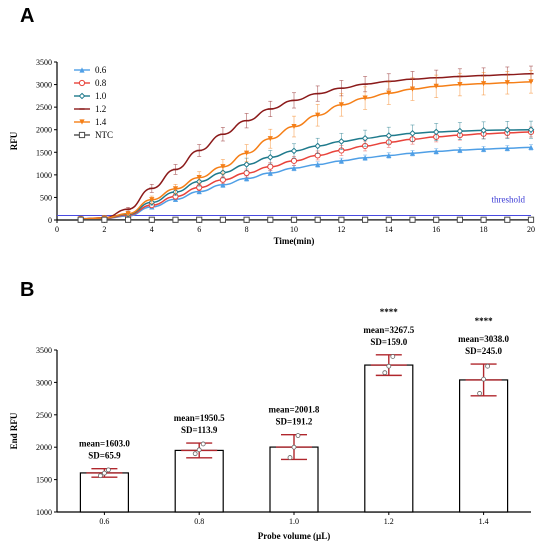 This screenshot has height=549, width=550. What do you see at coordinates (294, 229) in the screenshot?
I see `panel-a-x-tick-label: 10` at bounding box center [294, 229].